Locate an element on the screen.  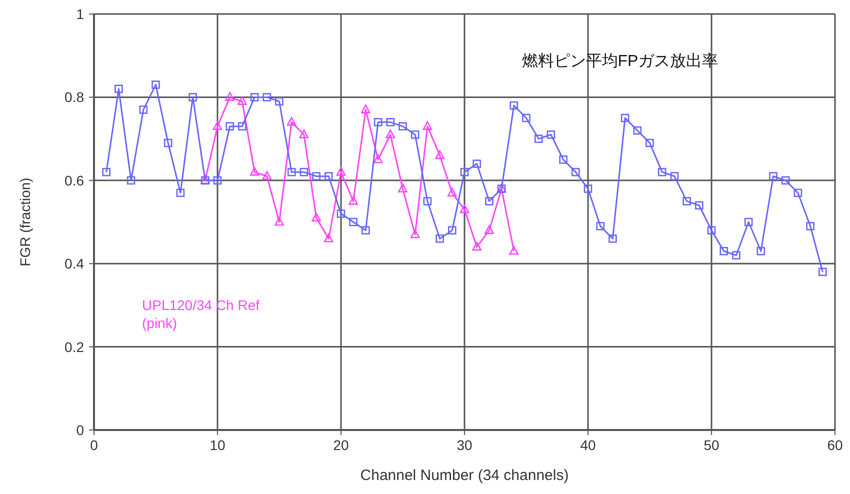
x-axis-title: Channel Number (34 channels) is located at coordinates (464, 475).